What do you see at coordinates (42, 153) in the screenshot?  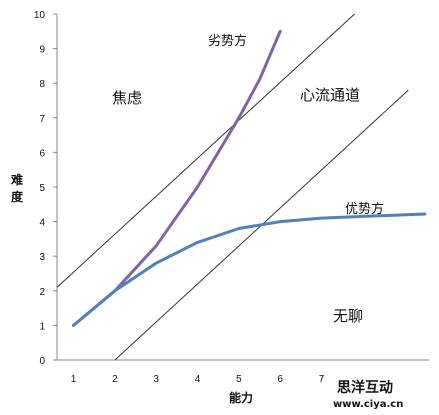 I see `y-tick-label: 6` at bounding box center [42, 153].